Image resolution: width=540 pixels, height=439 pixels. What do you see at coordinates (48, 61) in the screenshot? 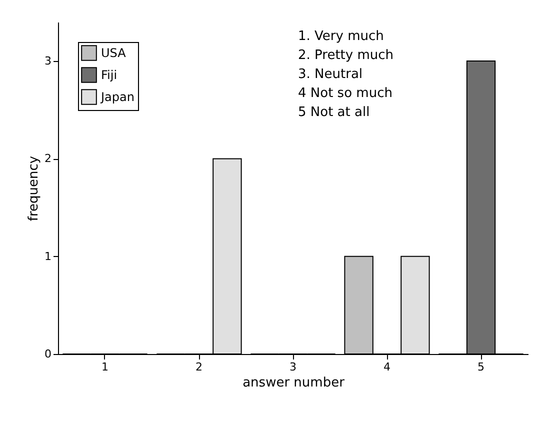
I see `y-tick-label: 3` at bounding box center [48, 61].